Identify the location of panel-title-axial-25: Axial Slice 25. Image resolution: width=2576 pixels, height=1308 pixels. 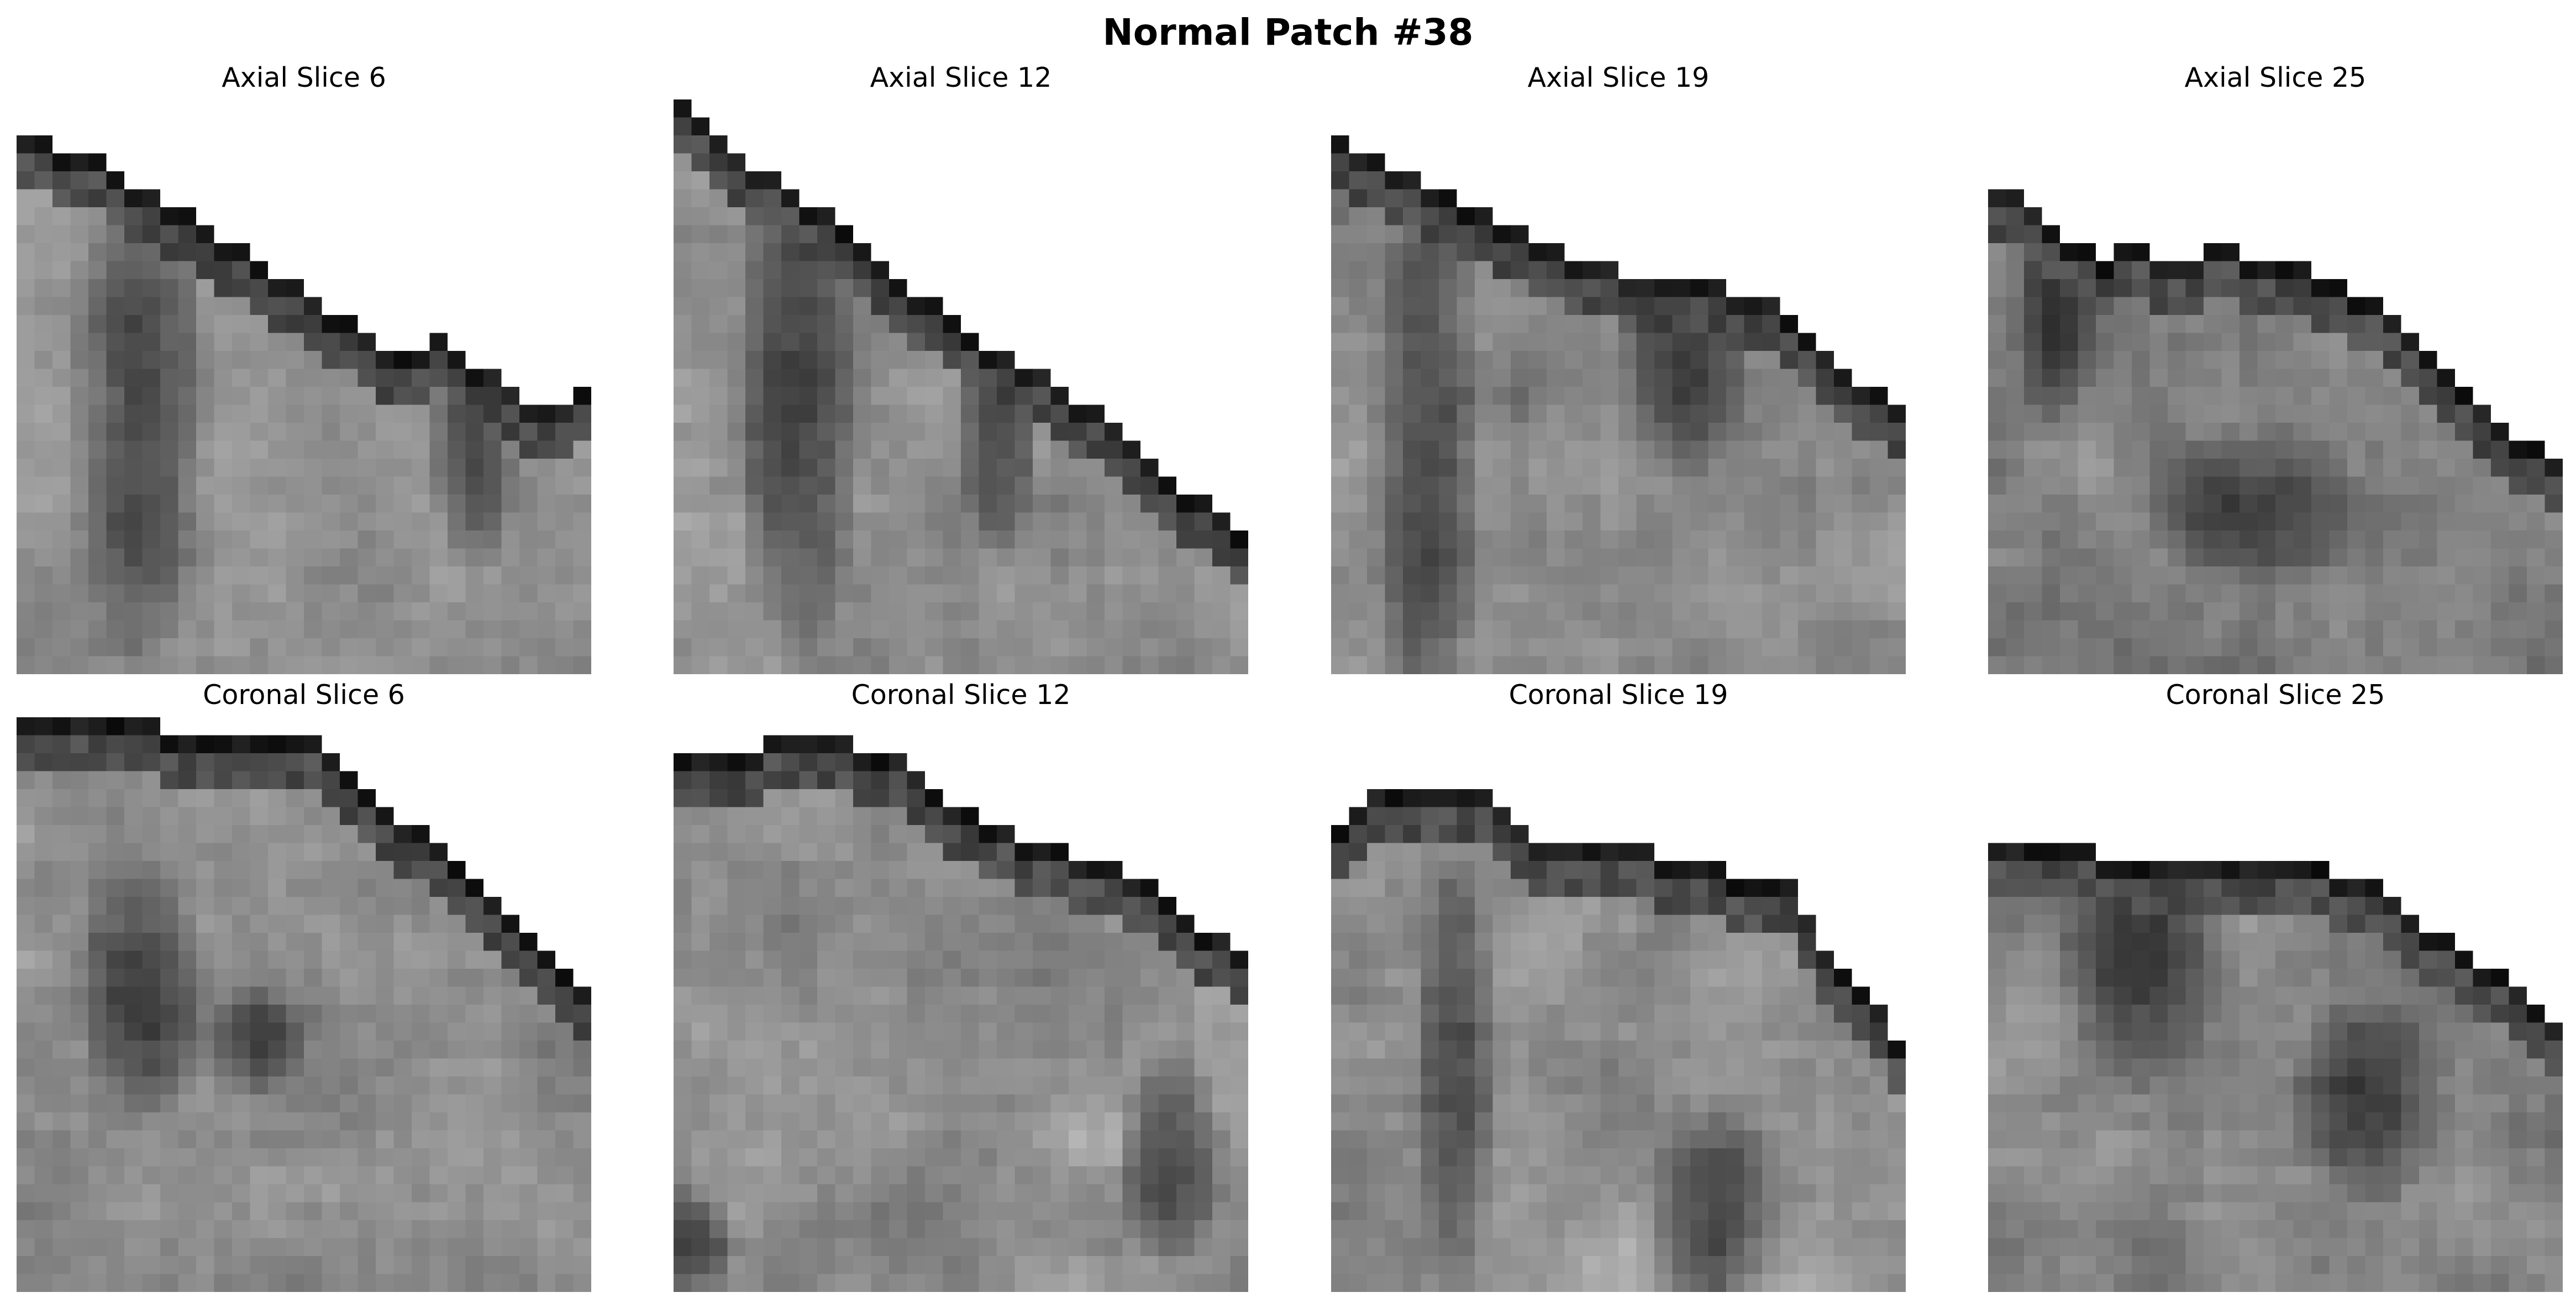
(2275, 77).